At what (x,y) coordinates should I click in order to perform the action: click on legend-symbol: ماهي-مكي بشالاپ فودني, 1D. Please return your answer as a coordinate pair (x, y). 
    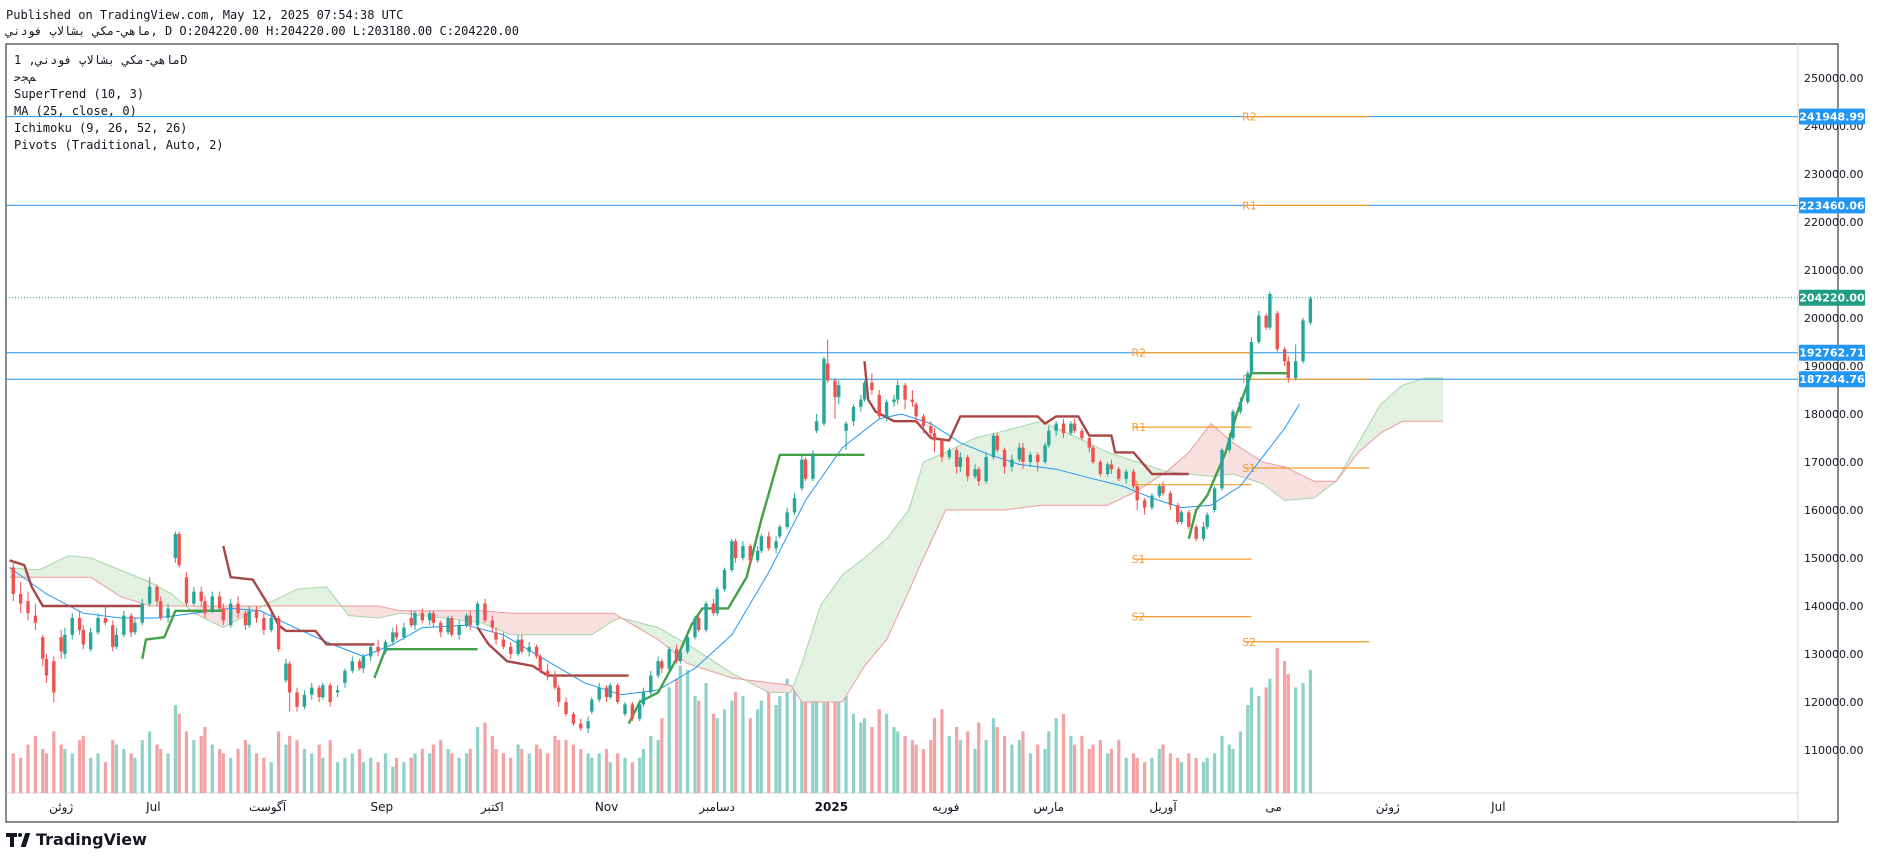
    Looking at the image, I should click on (101, 60).